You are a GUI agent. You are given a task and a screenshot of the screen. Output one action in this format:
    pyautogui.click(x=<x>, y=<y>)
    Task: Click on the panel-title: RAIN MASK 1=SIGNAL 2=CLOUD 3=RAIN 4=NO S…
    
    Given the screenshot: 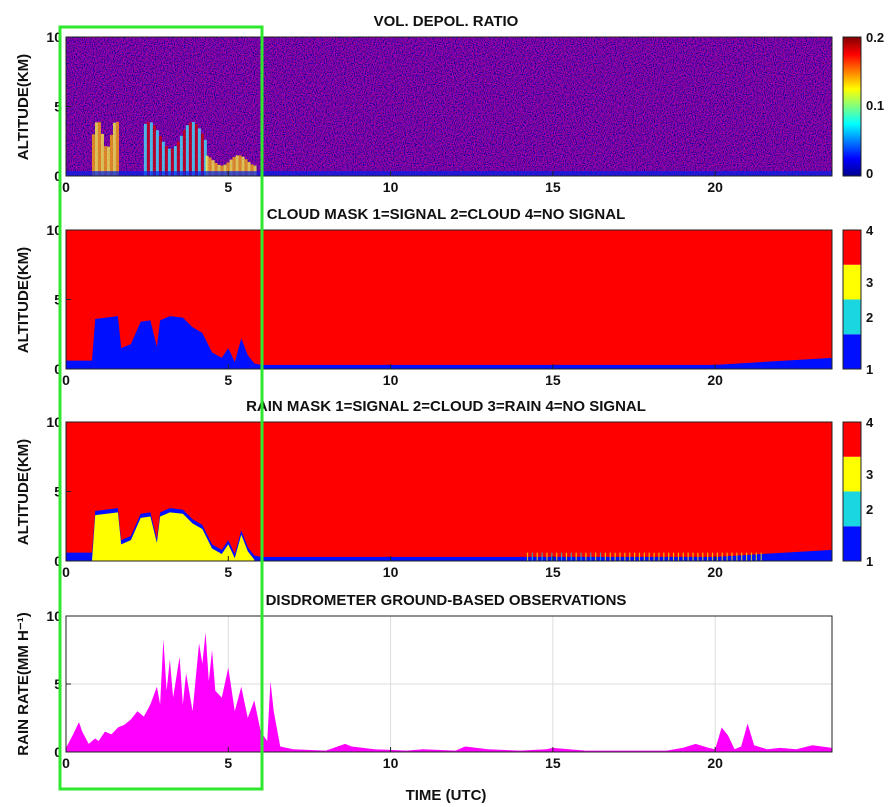 What is the action you would take?
    pyautogui.click(x=446, y=406)
    